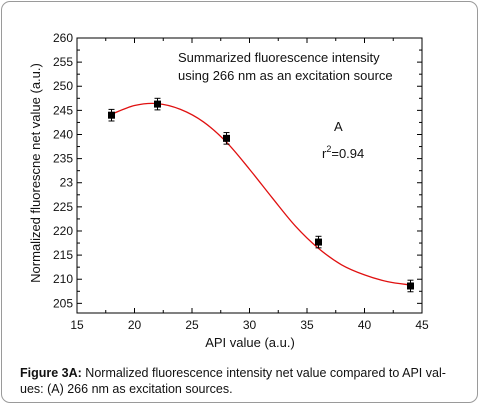  What do you see at coordinates (63, 134) in the screenshot?
I see `y-tick-label: 240` at bounding box center [63, 134].